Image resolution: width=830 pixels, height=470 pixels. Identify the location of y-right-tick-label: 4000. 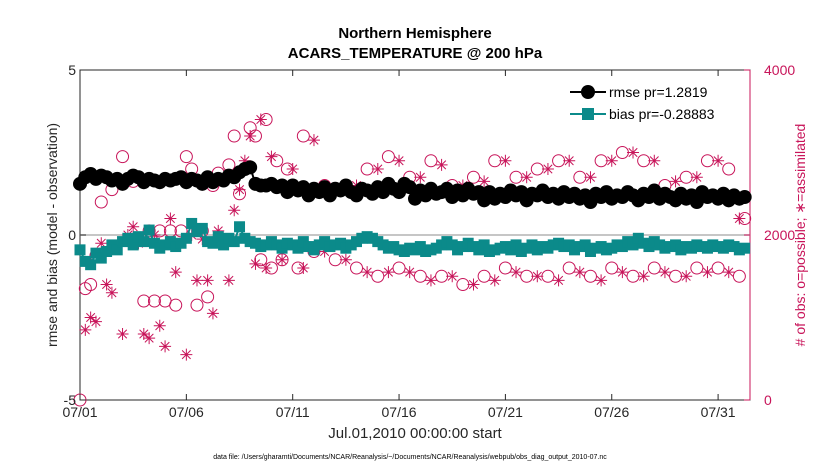
(779, 70).